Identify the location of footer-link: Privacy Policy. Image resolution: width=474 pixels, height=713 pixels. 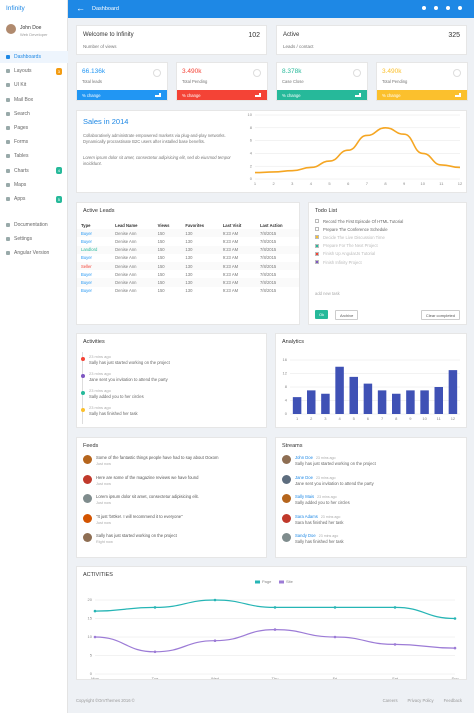
(420, 700).